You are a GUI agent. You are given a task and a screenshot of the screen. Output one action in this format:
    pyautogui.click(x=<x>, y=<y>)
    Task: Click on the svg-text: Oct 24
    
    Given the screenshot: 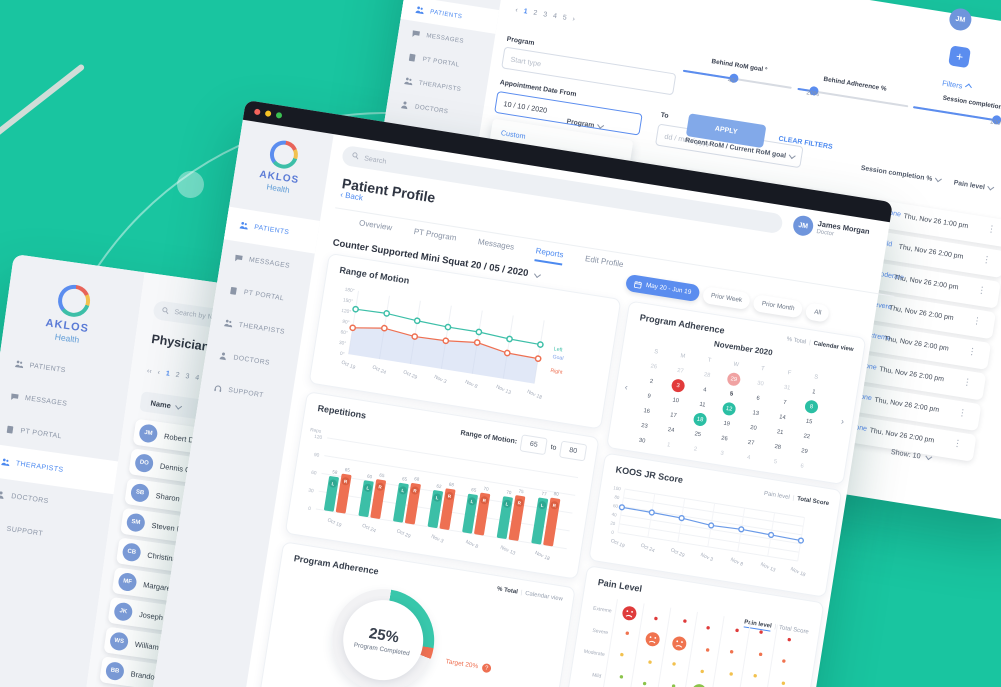 What is the action you would take?
    pyautogui.click(x=648, y=549)
    